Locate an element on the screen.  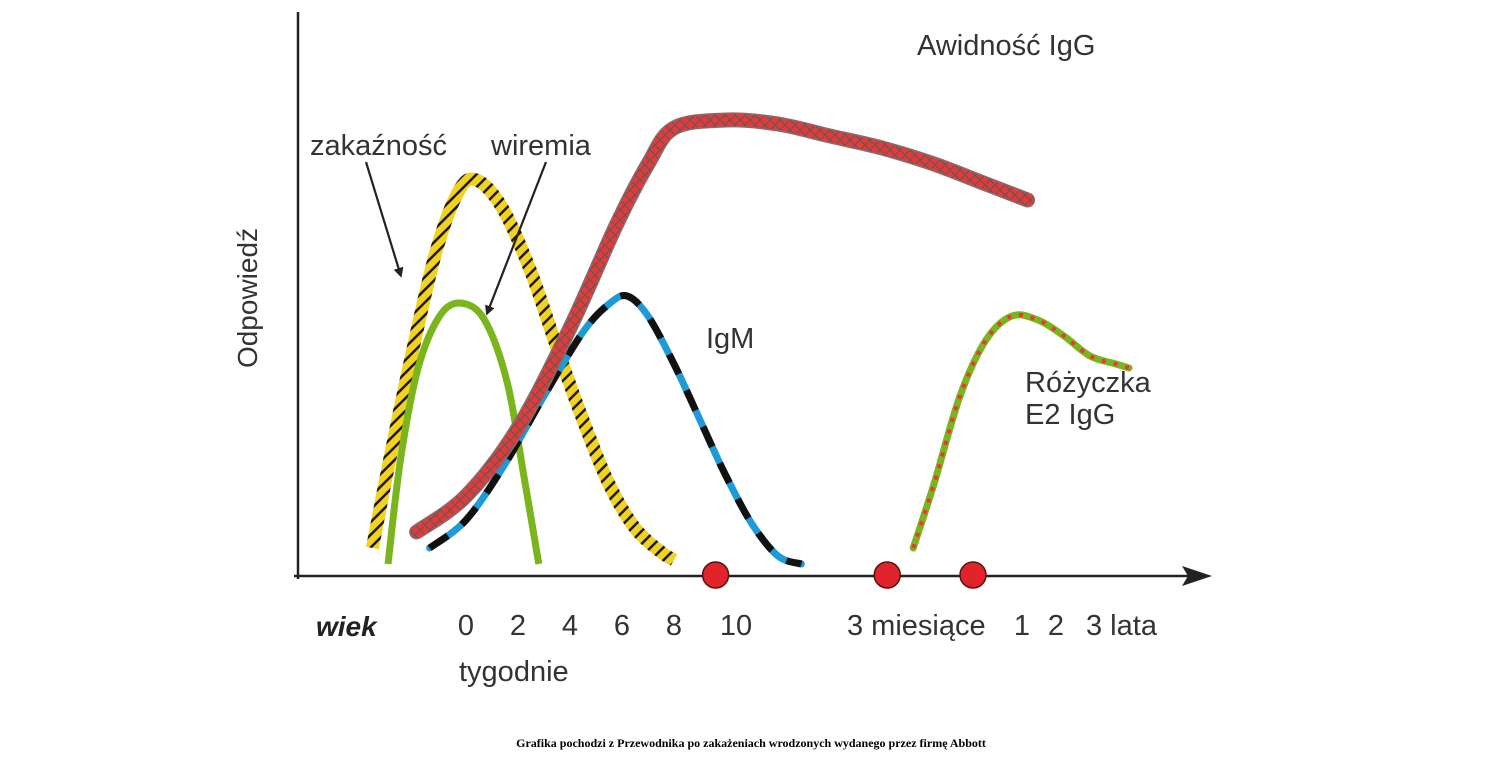
x-tick-label: 8 is located at coordinates (674, 626).